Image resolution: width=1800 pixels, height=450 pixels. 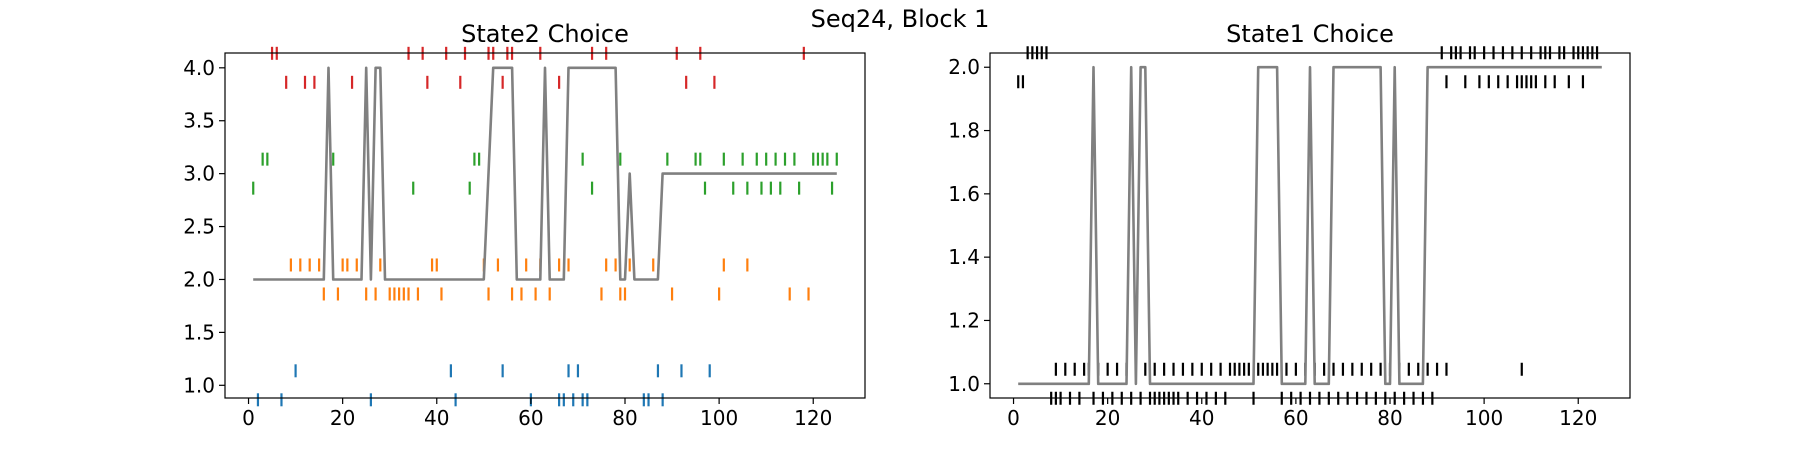 I want to click on y-tick-label: 1.2, so click(x=964, y=320).